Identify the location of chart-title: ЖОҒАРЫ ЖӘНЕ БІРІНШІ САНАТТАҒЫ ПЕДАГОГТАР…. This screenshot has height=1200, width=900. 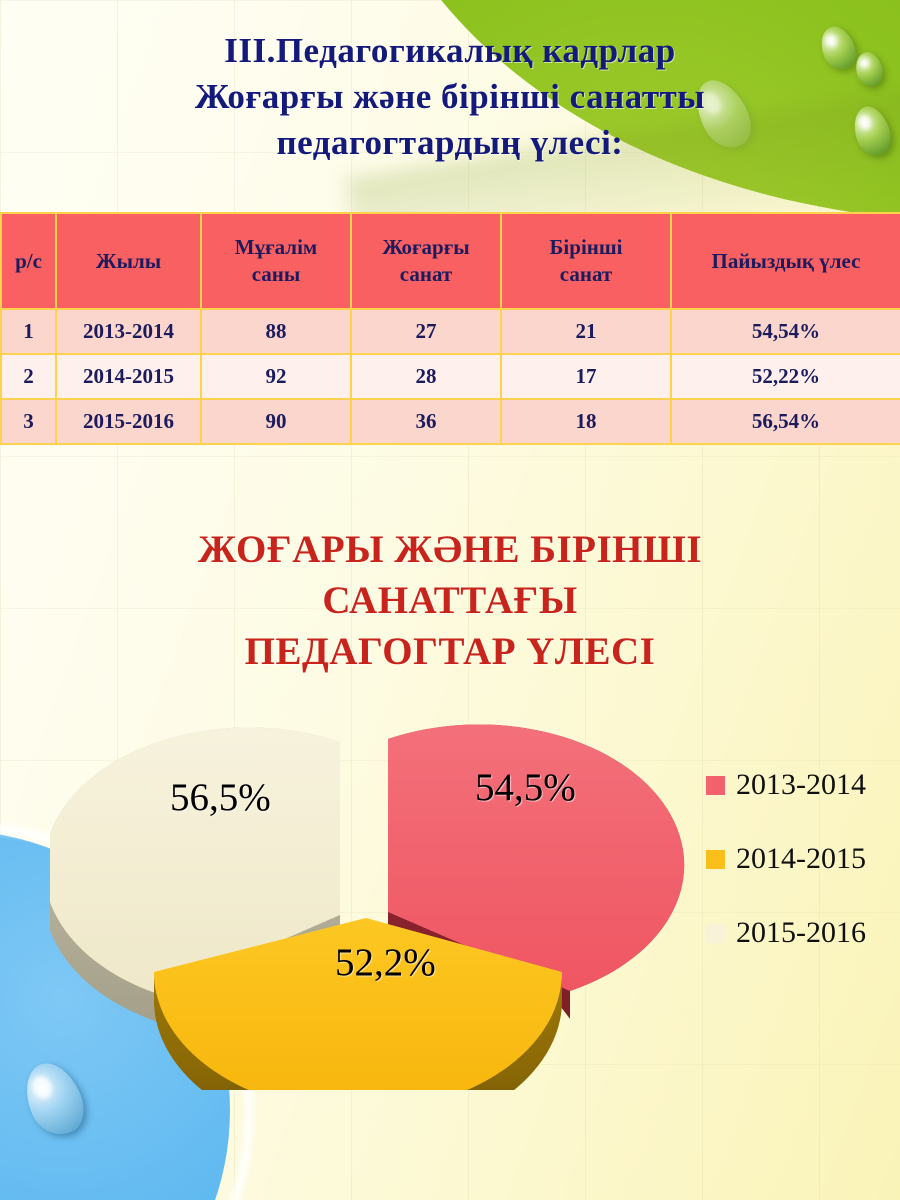
(450, 600).